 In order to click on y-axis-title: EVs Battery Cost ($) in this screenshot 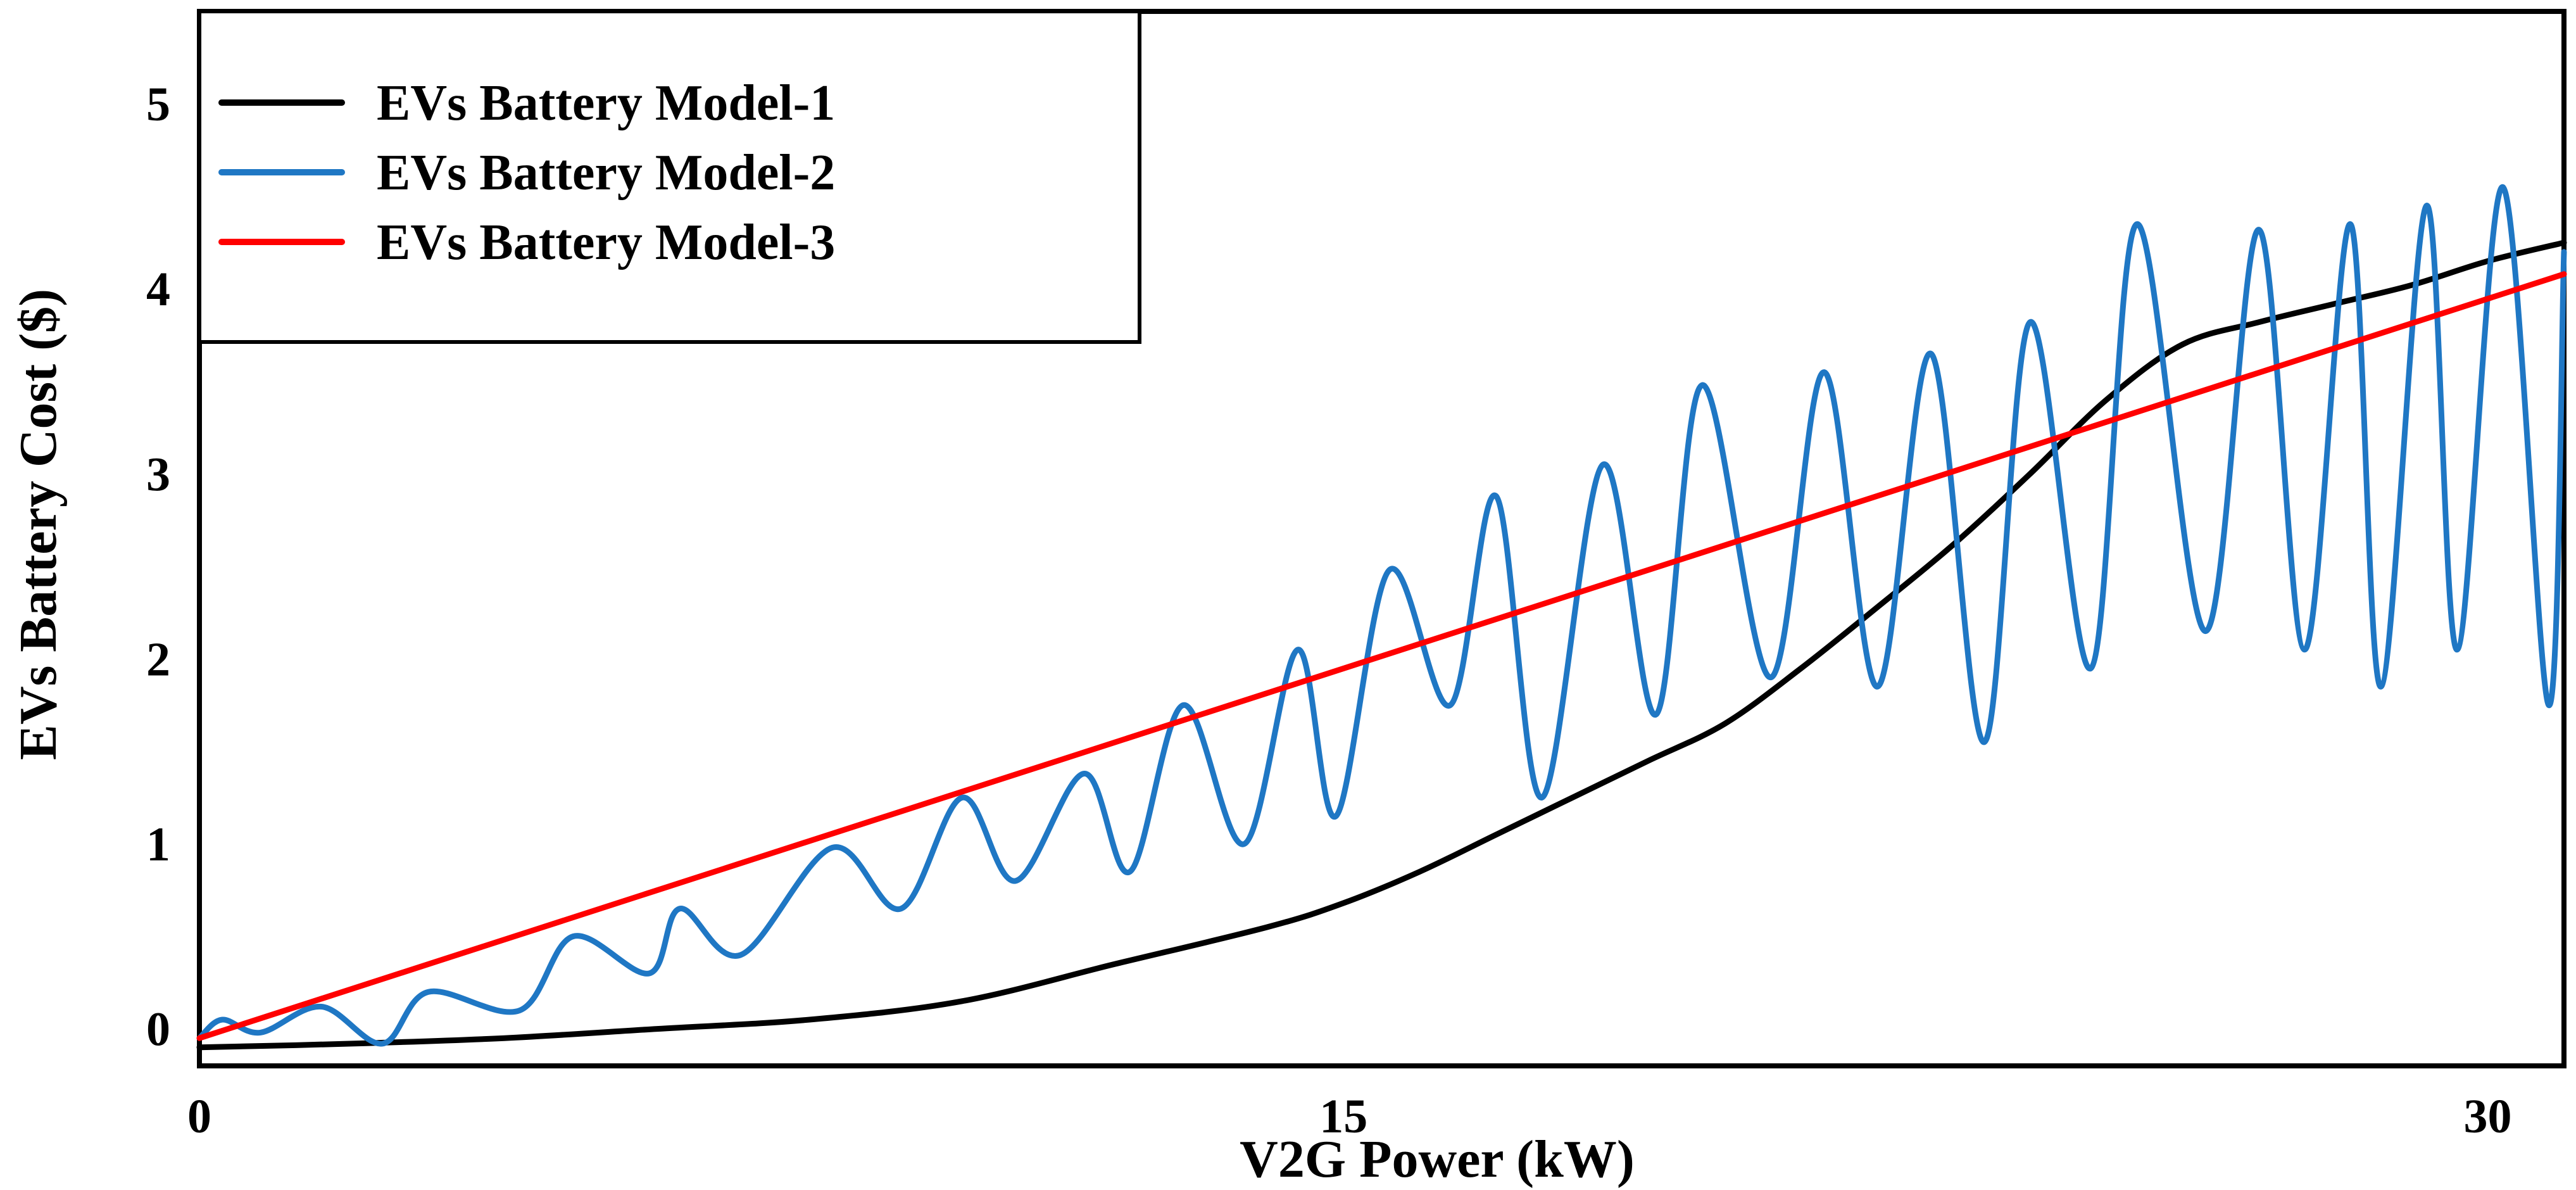, I will do `click(38, 524)`.